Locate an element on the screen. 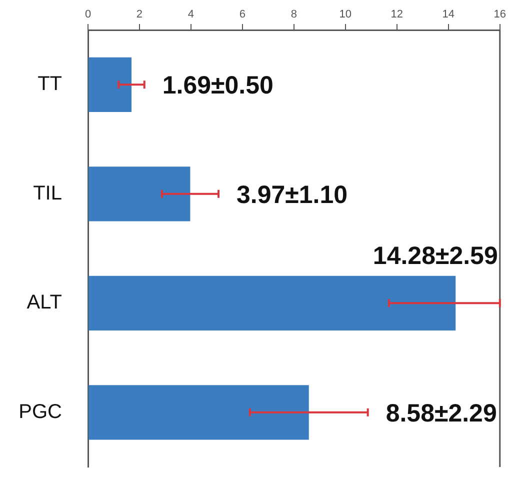  y-tick-label: TIL is located at coordinates (47, 193).